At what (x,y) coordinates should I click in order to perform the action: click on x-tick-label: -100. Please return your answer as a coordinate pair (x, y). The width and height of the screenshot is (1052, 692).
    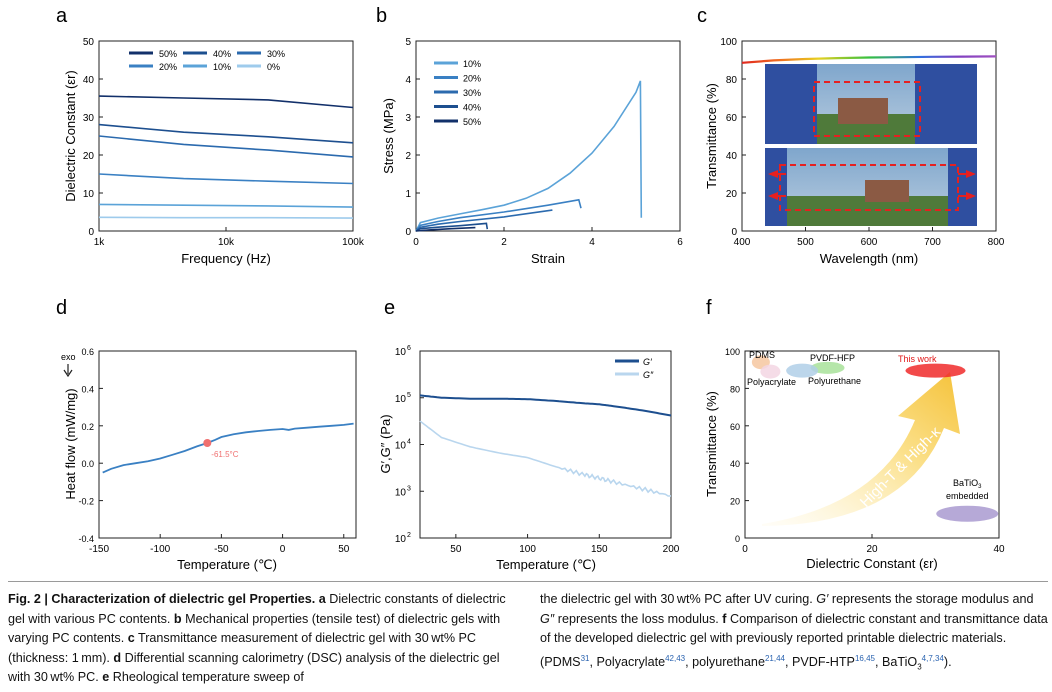
    Looking at the image, I should click on (160, 549).